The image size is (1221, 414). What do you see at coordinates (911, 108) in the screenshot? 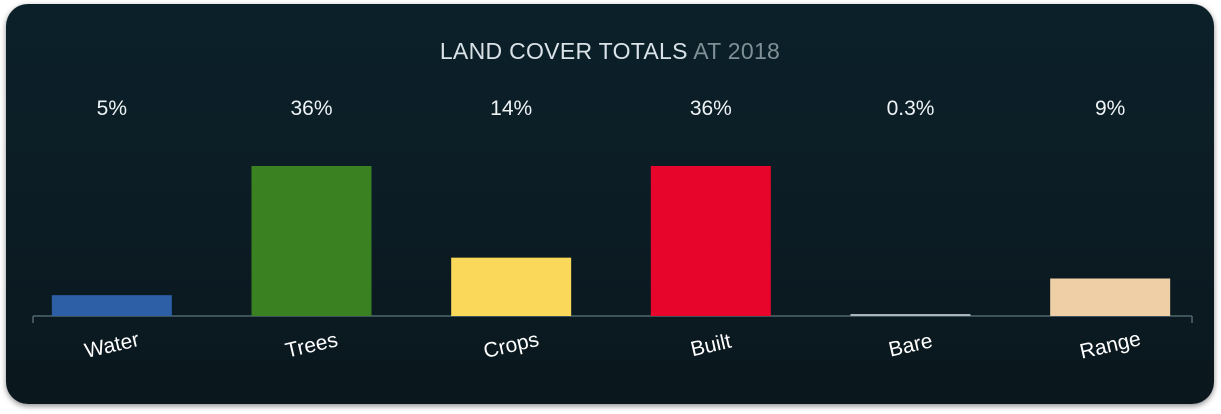
I see `value-label-bare: 0.3%` at bounding box center [911, 108].